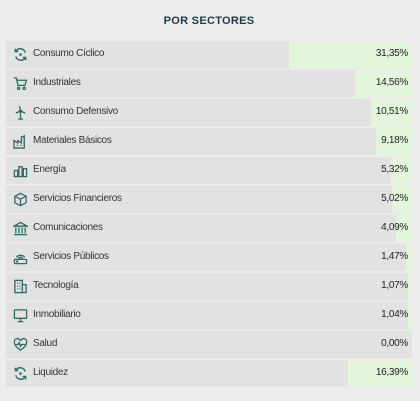 The width and height of the screenshot is (420, 401). Describe the element at coordinates (49, 169) in the screenshot. I see `sector-label: Energía` at that location.